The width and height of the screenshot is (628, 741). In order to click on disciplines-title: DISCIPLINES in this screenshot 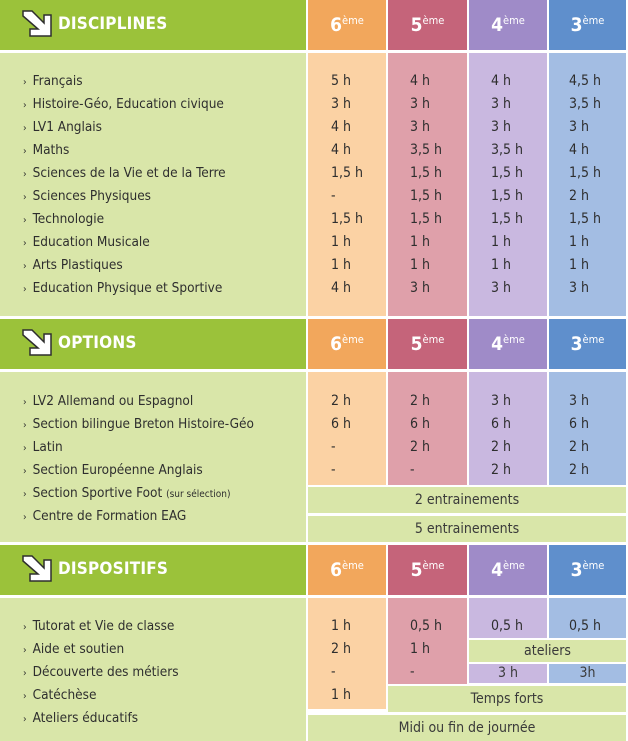, I will do `click(113, 24)`.